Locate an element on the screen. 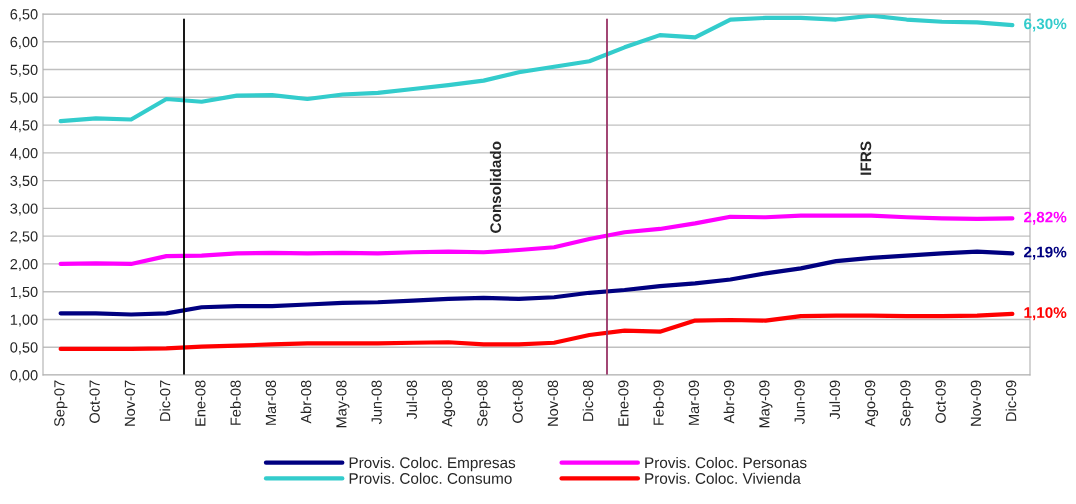 The width and height of the screenshot is (1076, 504). x-tick-label: Mar-09 is located at coordinates (694, 402).